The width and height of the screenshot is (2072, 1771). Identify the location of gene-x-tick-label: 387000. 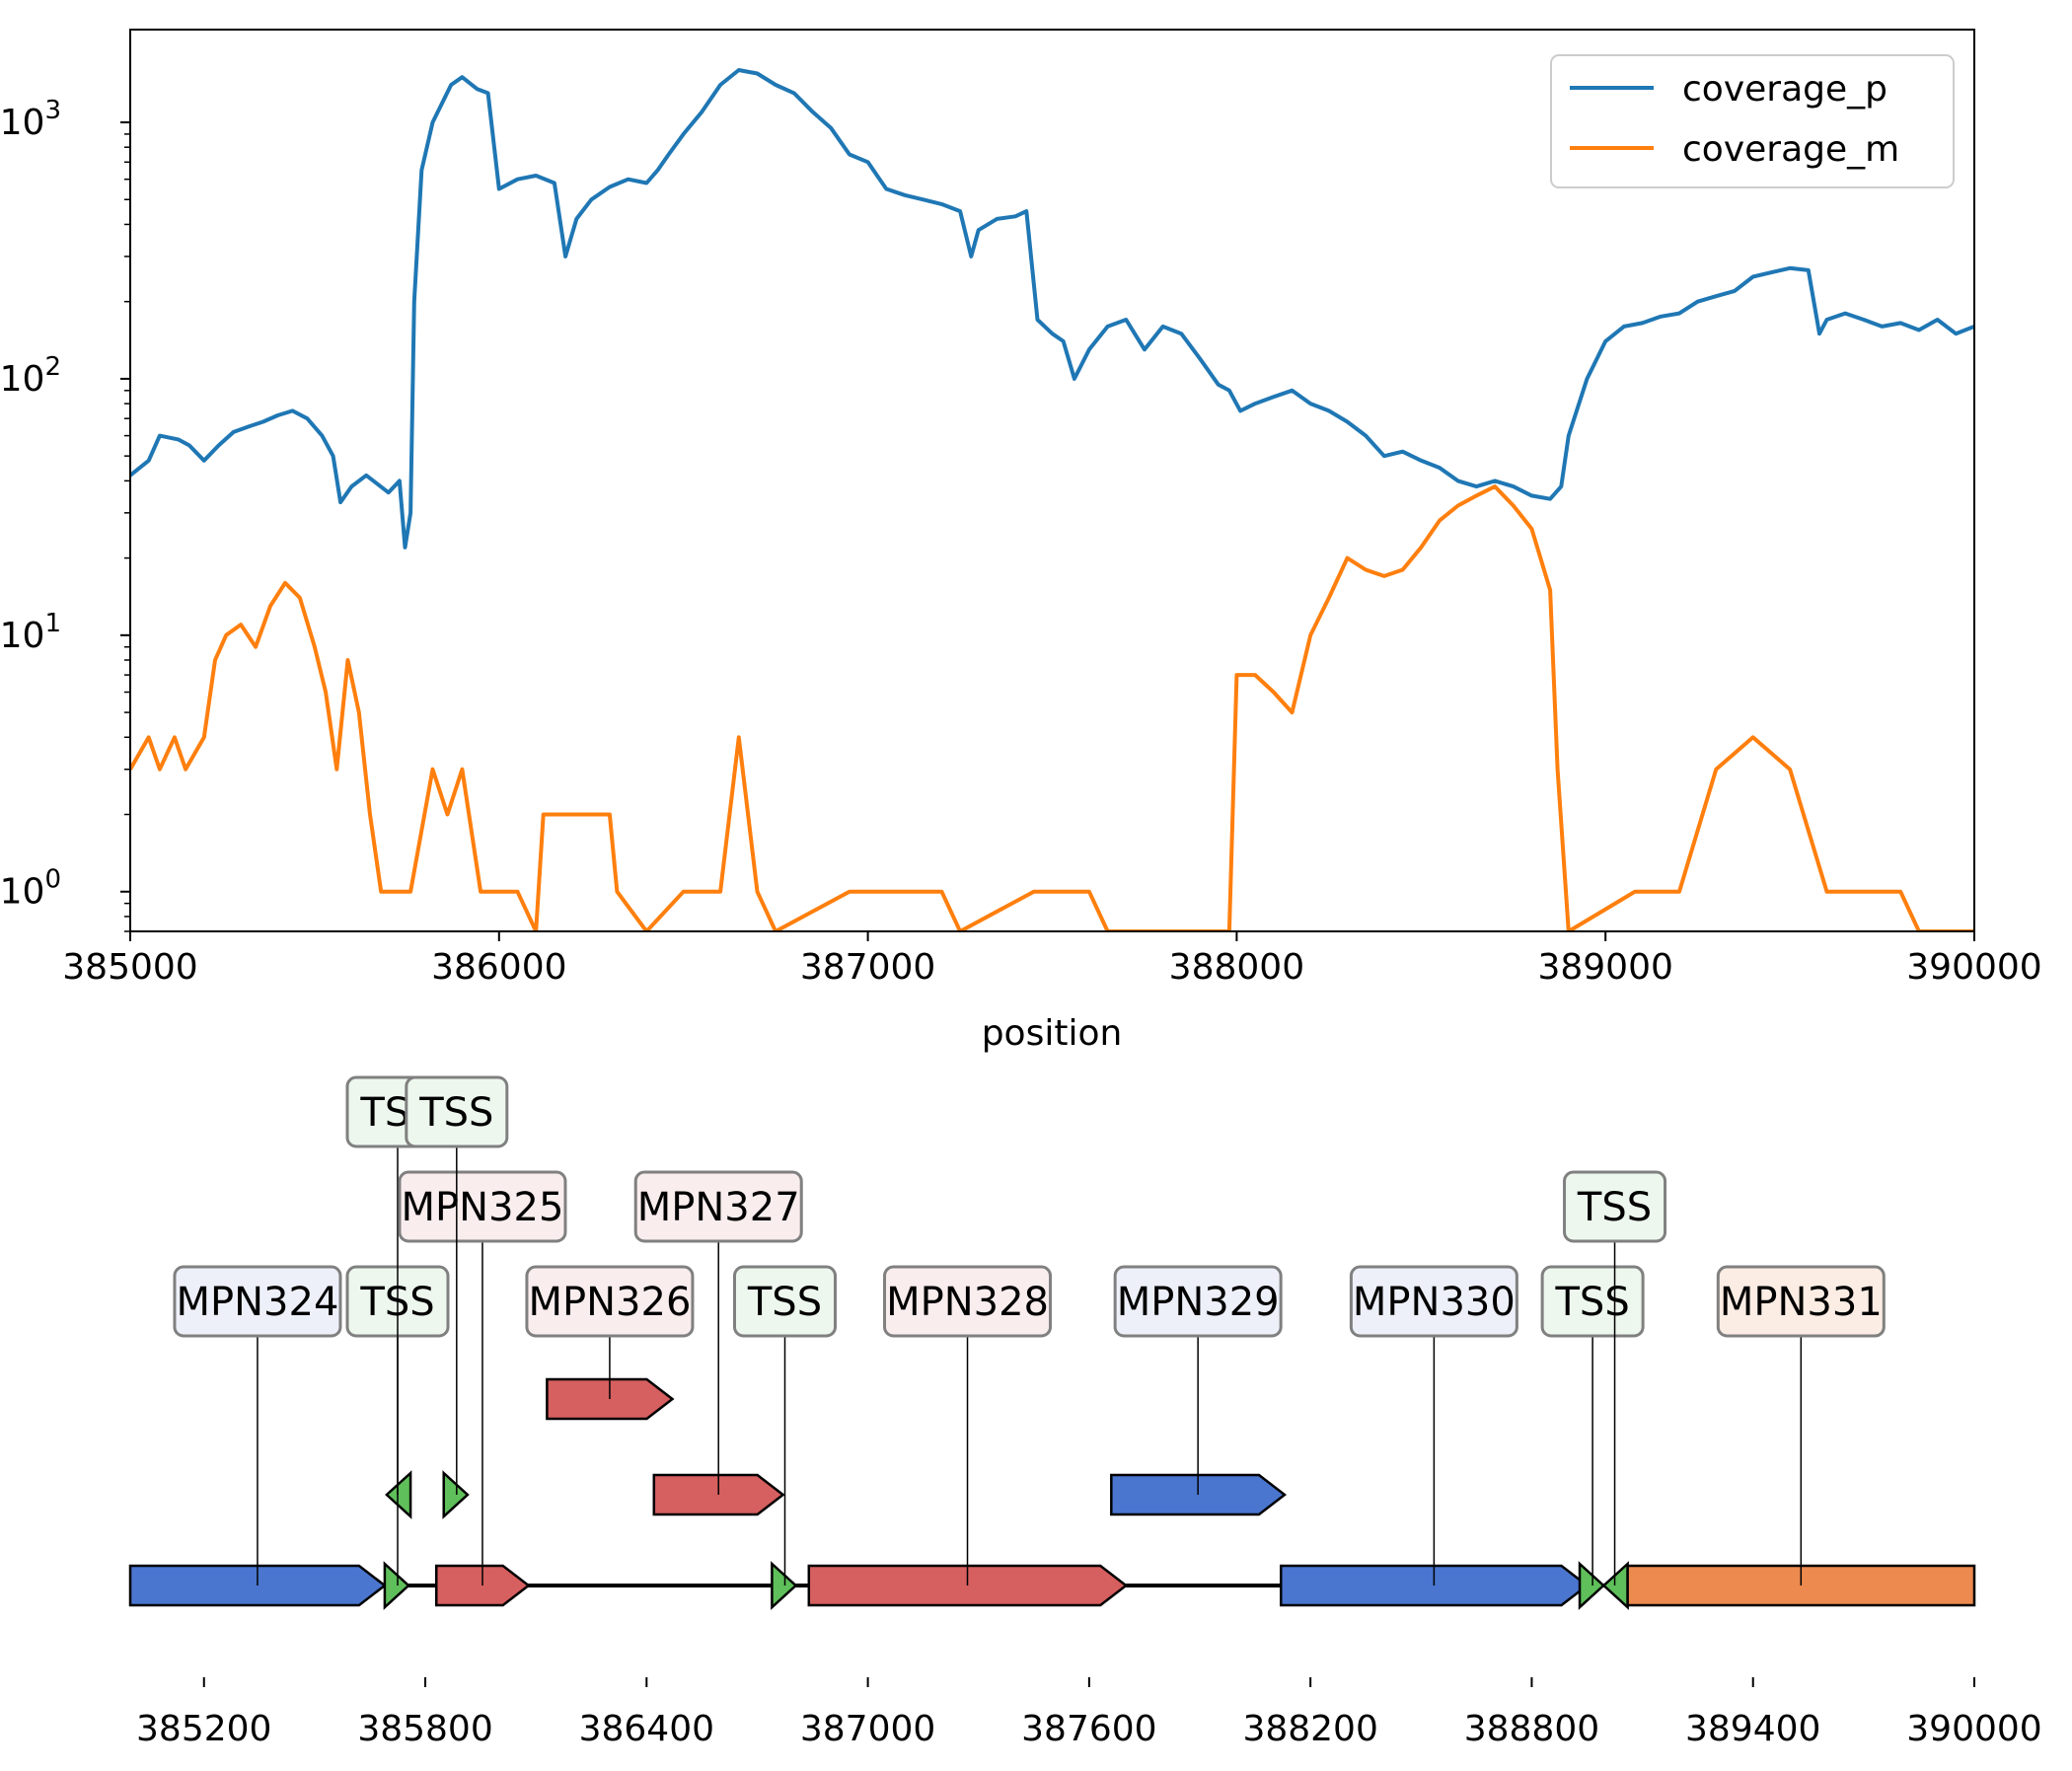
(868, 1729).